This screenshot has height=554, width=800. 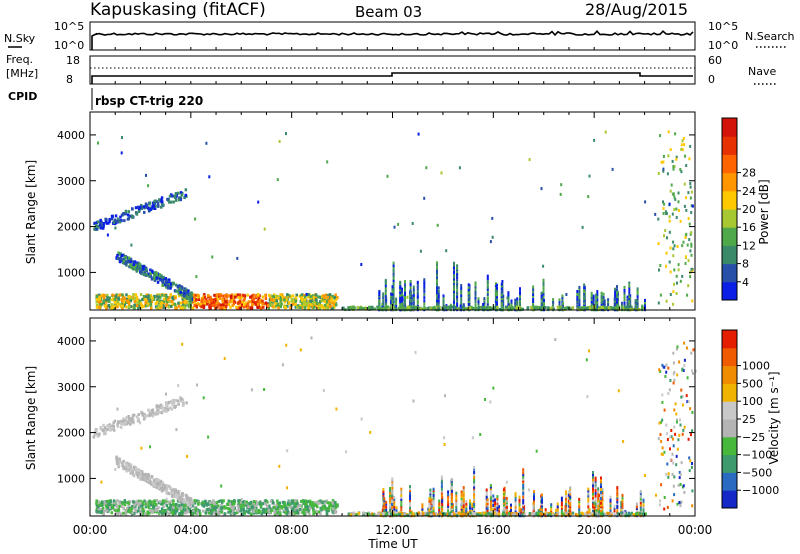 I want to click on colorbar-tick-label-2: 12, so click(x=749, y=245).